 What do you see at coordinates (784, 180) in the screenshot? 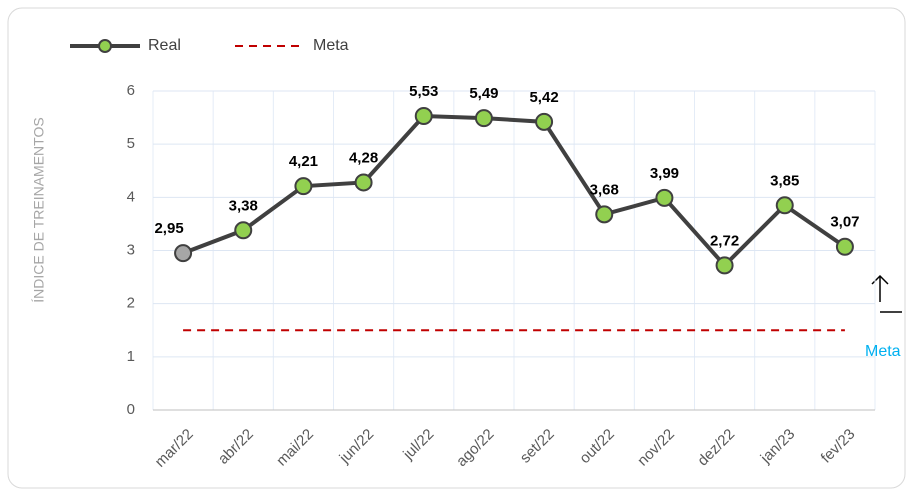
I see `data-label: 3,85` at bounding box center [784, 180].